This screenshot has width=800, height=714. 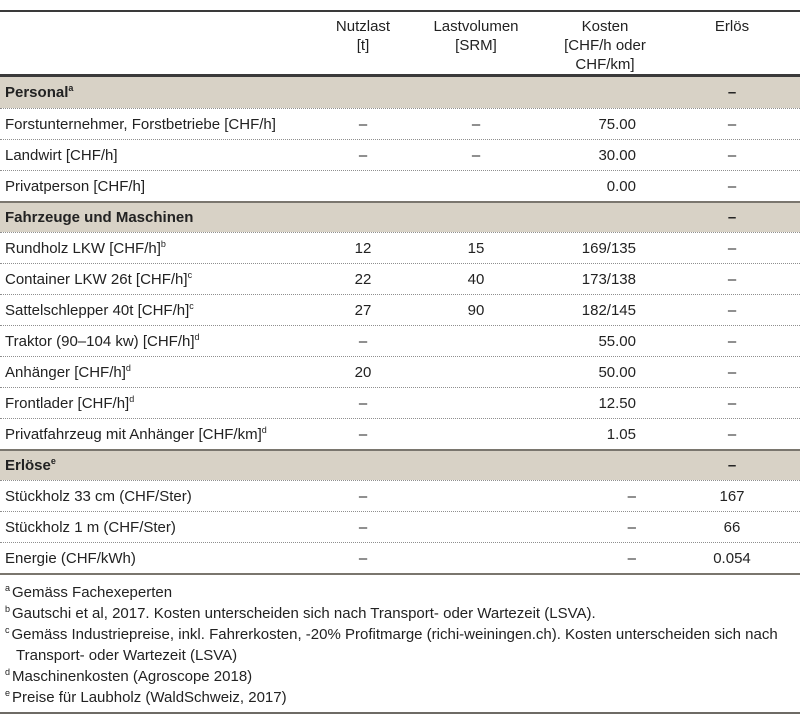 What do you see at coordinates (363, 36) in the screenshot?
I see `column-header-nutzlast: Nutzlast [t]` at bounding box center [363, 36].